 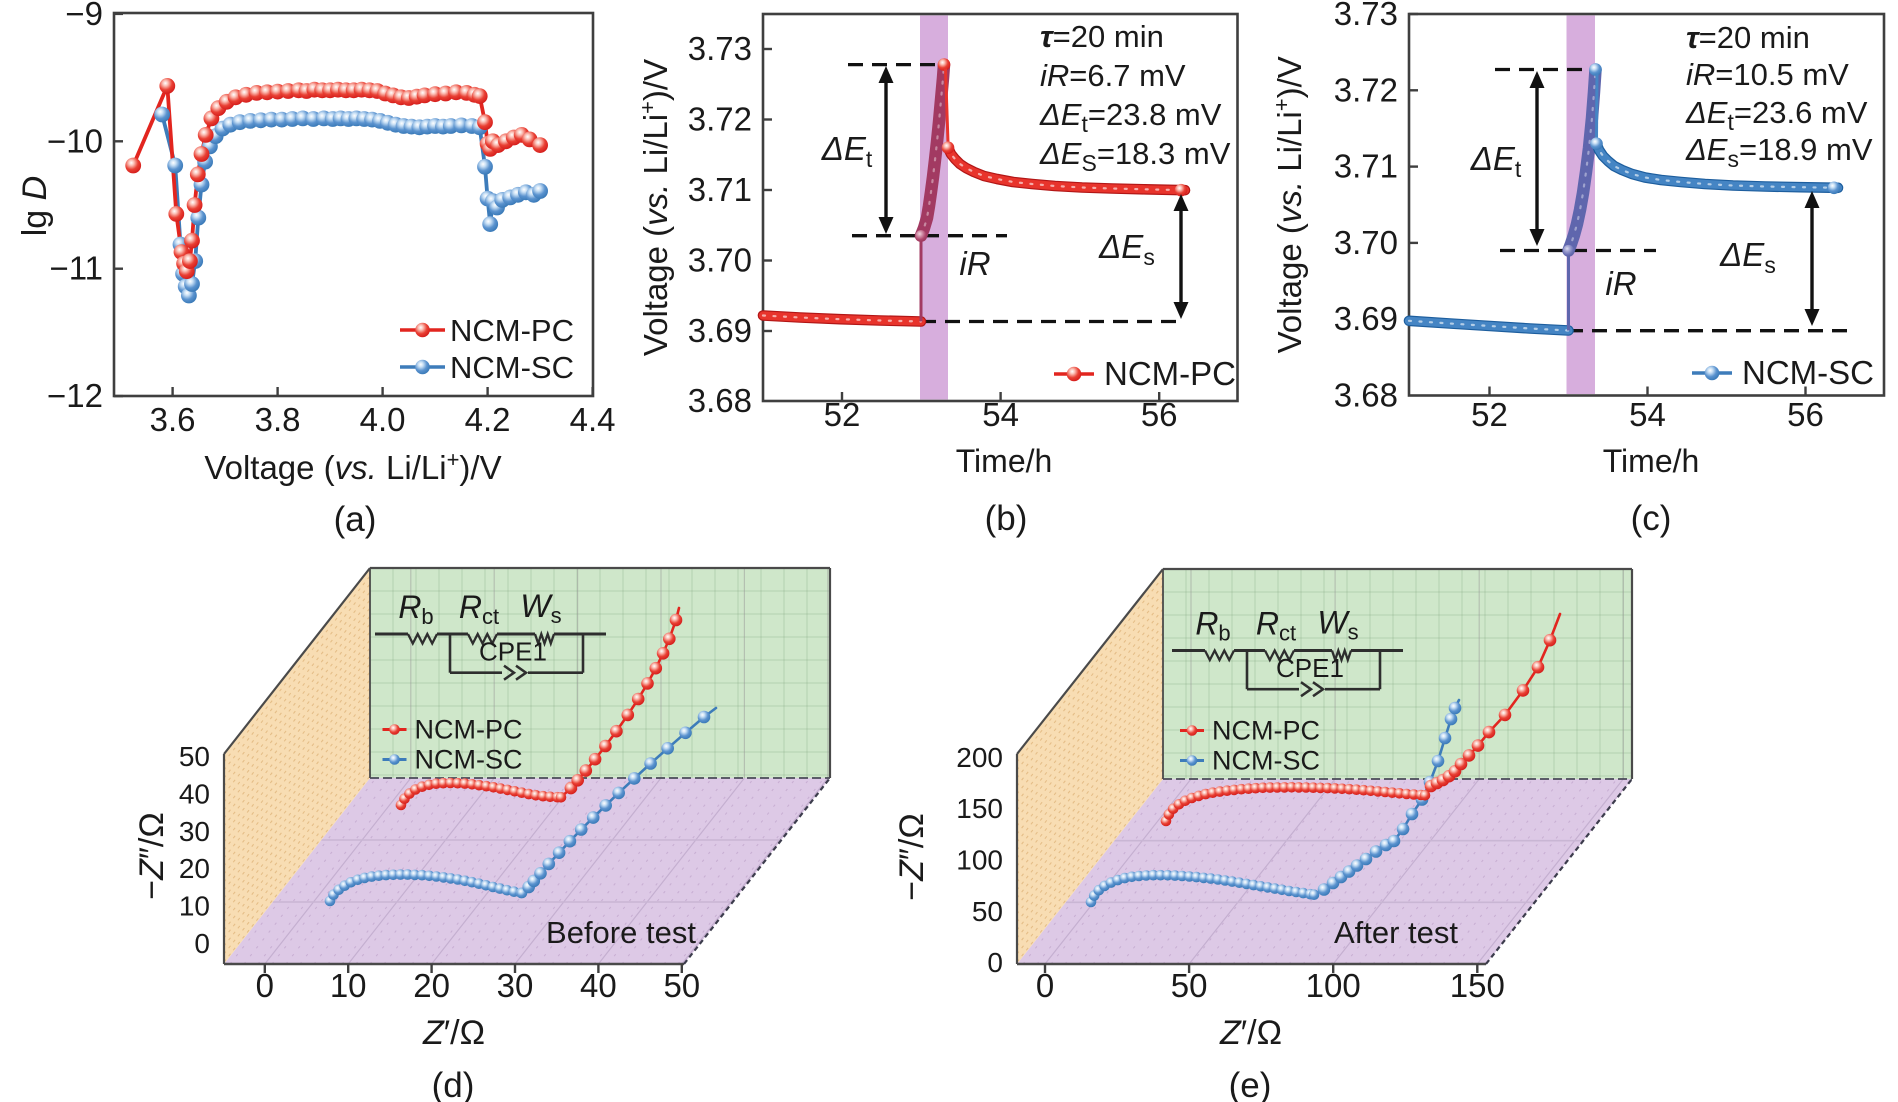 What do you see at coordinates (75, 140) in the screenshot?
I see `svg-text: −10` at bounding box center [75, 140].